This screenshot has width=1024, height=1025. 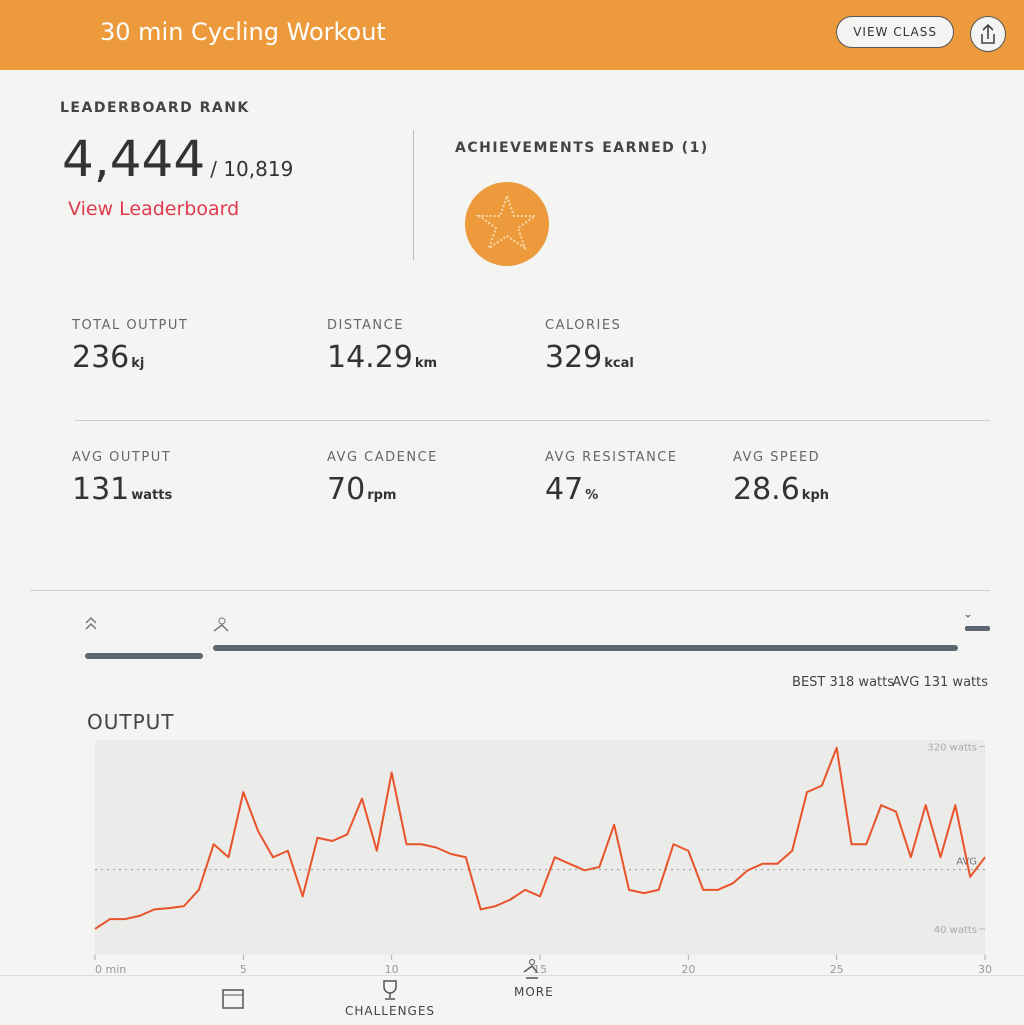 What do you see at coordinates (346, 489) in the screenshot?
I see `stat-value: 70` at bounding box center [346, 489].